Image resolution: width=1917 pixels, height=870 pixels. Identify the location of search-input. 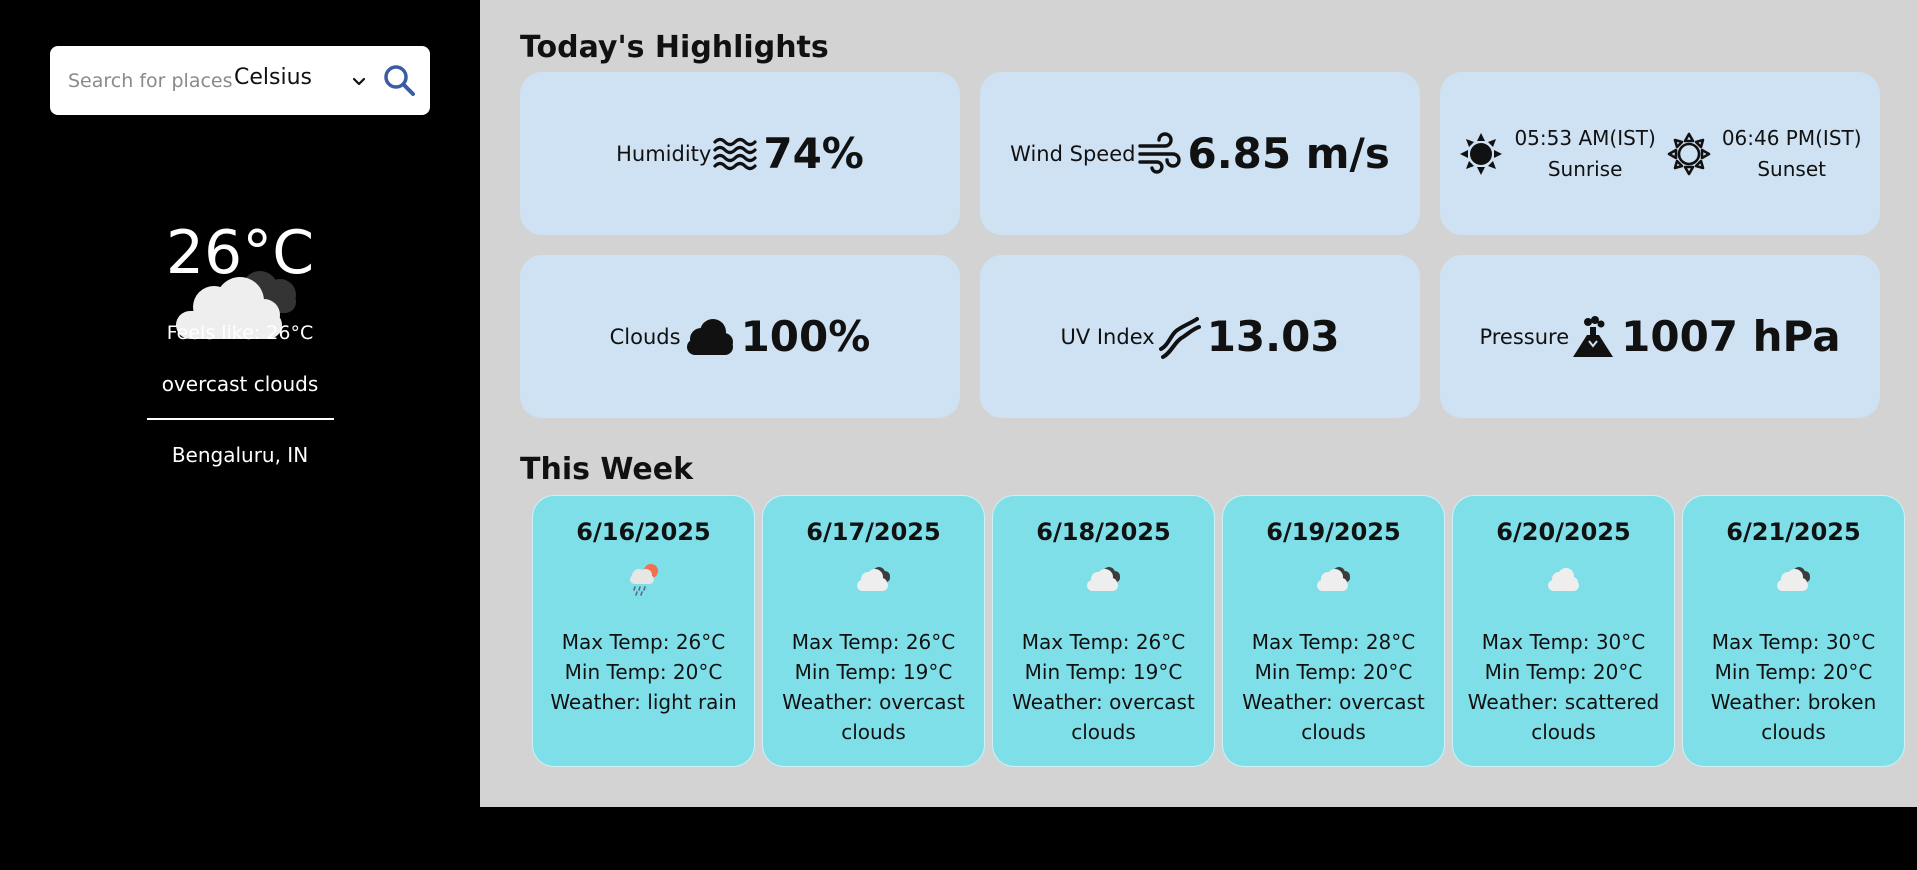
(152, 81).